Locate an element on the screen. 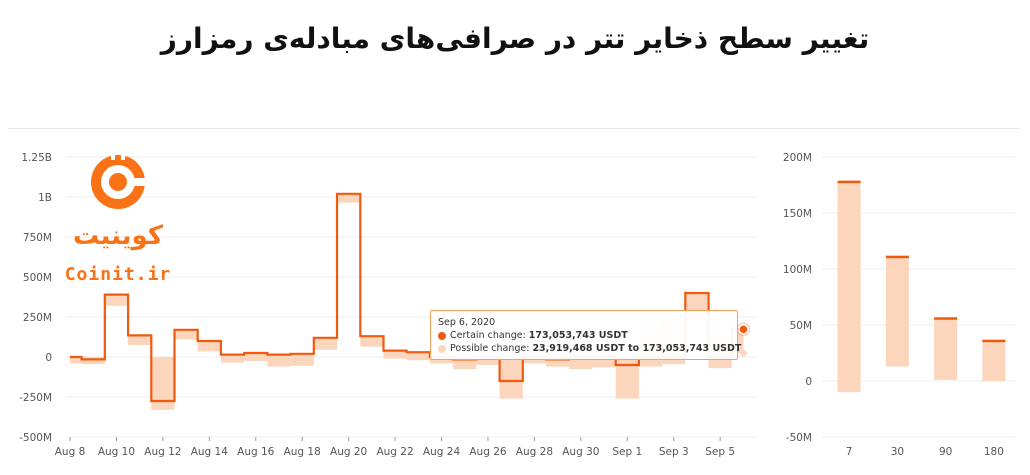 This screenshot has width=1030, height=475. main-x-tick-label: Aug 26 is located at coordinates (488, 452).